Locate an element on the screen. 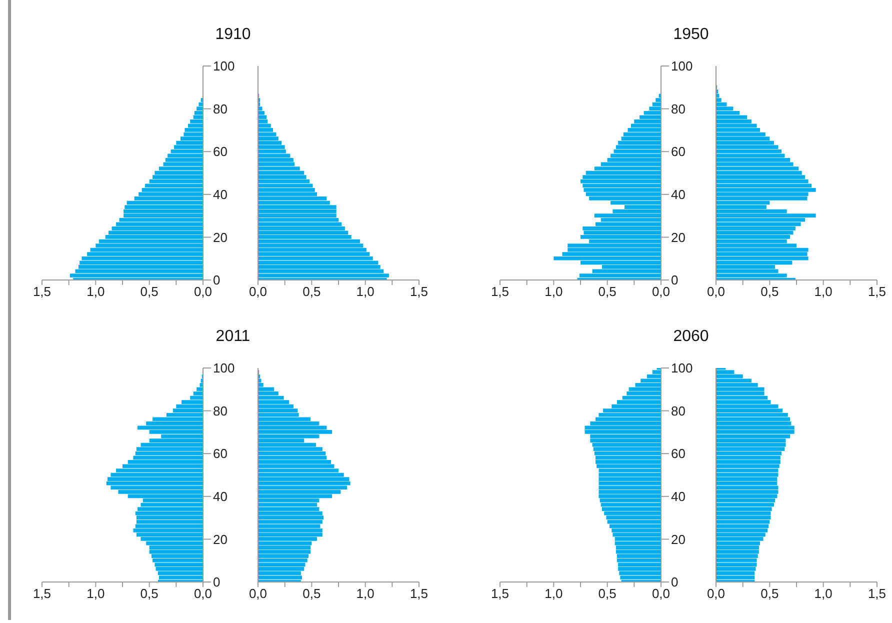 The image size is (892, 623). y-tick-label: 80 is located at coordinates (678, 108).